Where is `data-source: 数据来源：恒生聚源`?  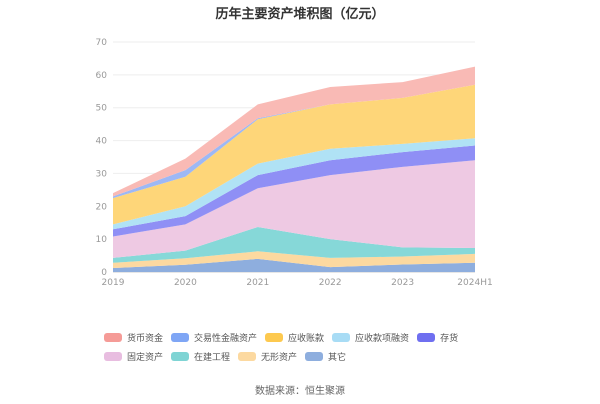
data-source: 数据来源：恒生聚源 is located at coordinates (300, 391).